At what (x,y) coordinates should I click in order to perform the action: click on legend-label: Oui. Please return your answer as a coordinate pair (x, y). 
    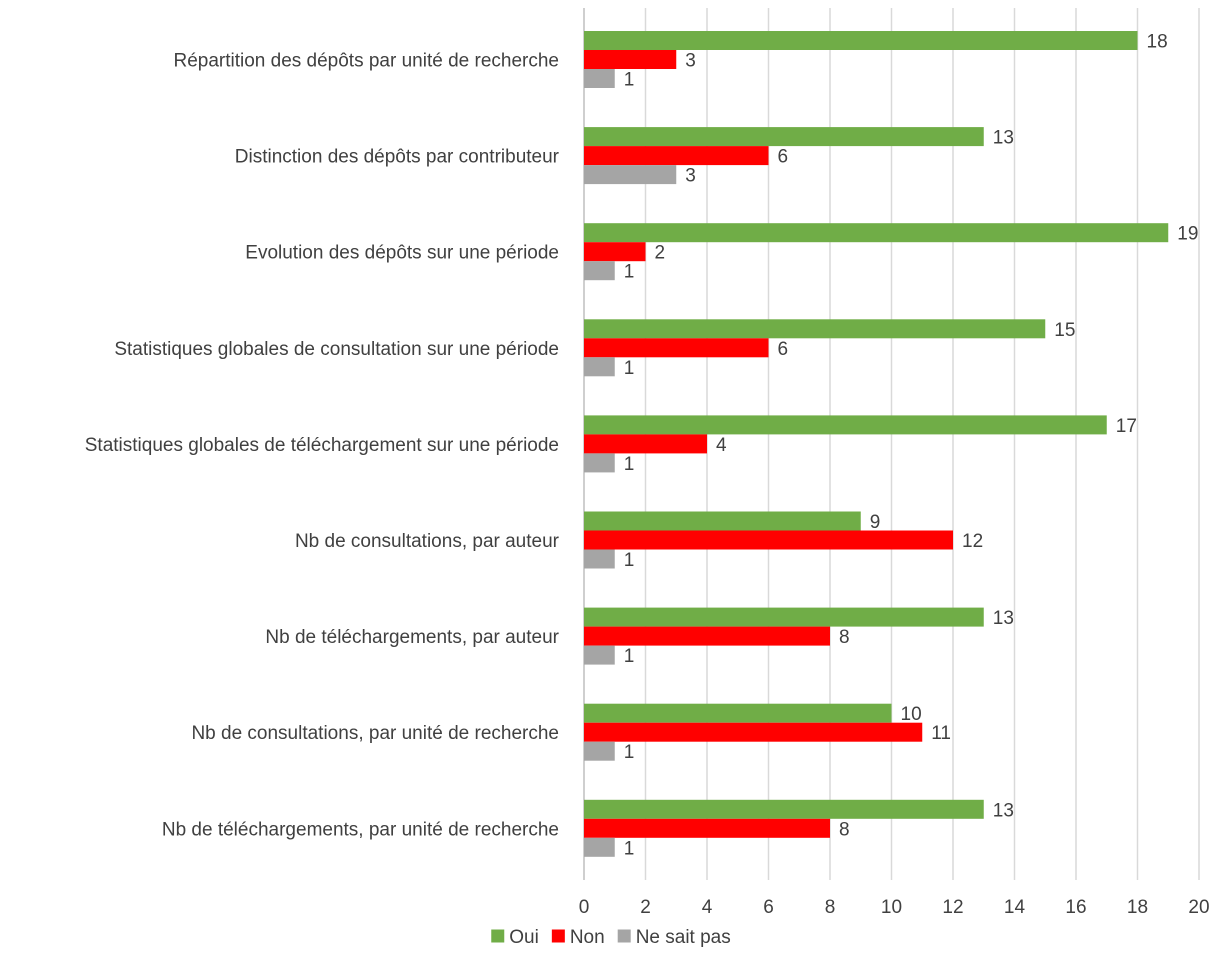
    Looking at the image, I should click on (524, 937).